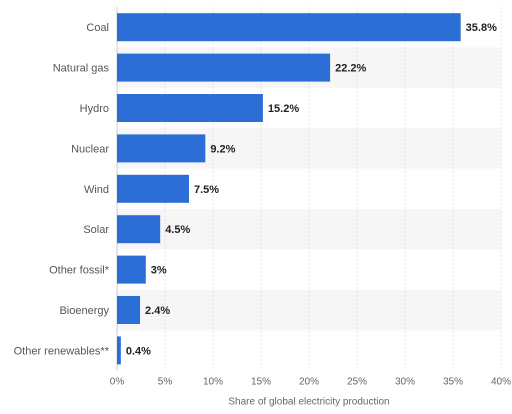 This screenshot has height=414, width=512. What do you see at coordinates (97, 28) in the screenshot?
I see `category-label: Coal` at bounding box center [97, 28].